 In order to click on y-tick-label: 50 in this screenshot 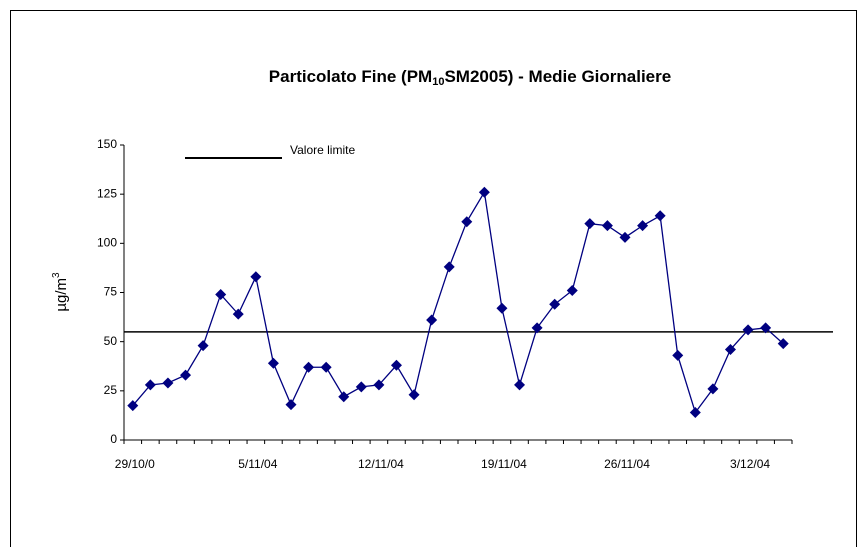, I will do `click(111, 341)`.